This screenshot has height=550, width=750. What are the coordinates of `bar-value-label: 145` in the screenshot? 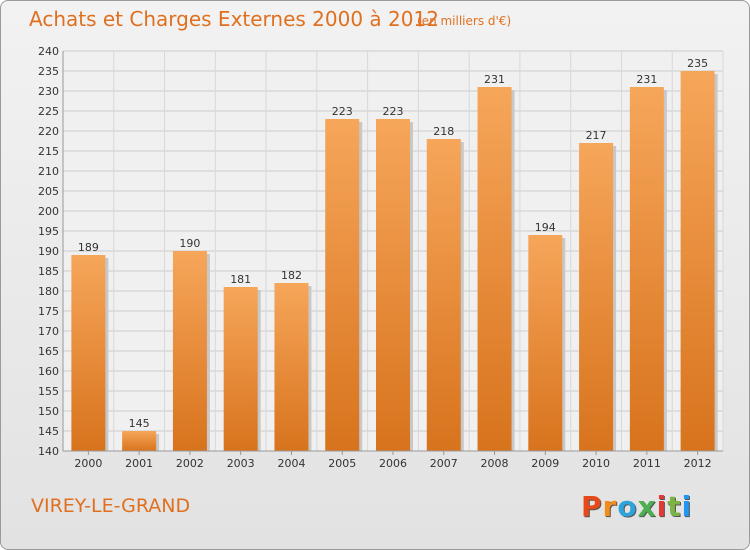 It's located at (139, 423).